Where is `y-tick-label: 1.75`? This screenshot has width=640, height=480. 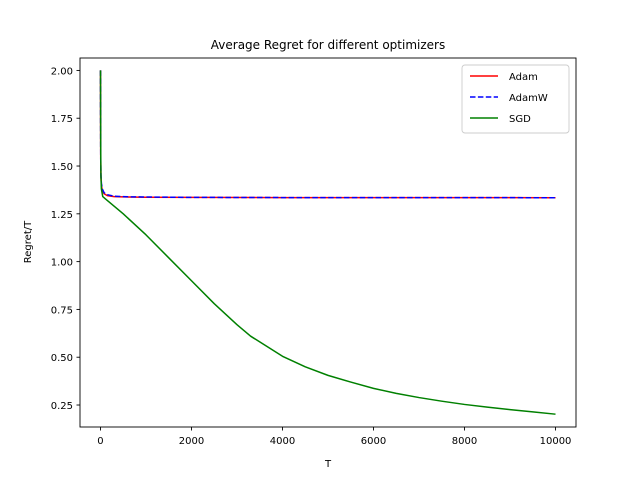
y-tick-label: 1.75 is located at coordinates (62, 119).